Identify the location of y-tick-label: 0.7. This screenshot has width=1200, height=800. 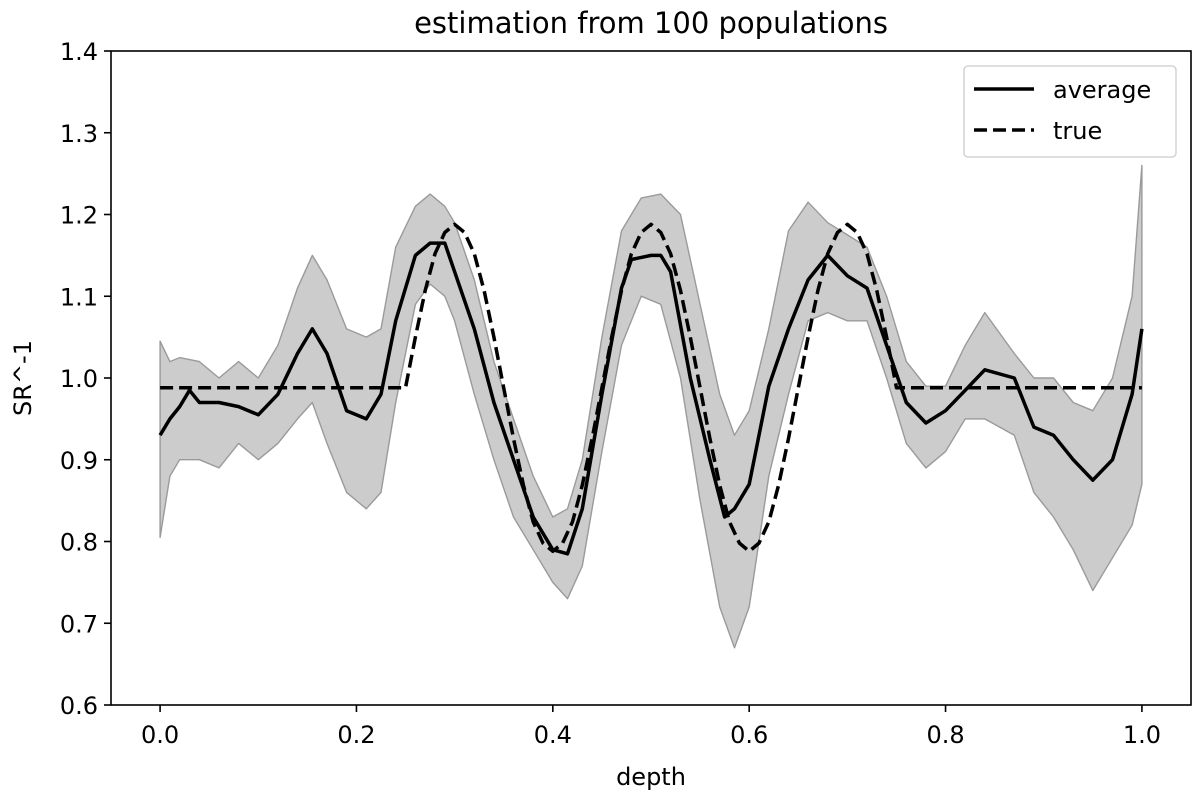
(79, 624).